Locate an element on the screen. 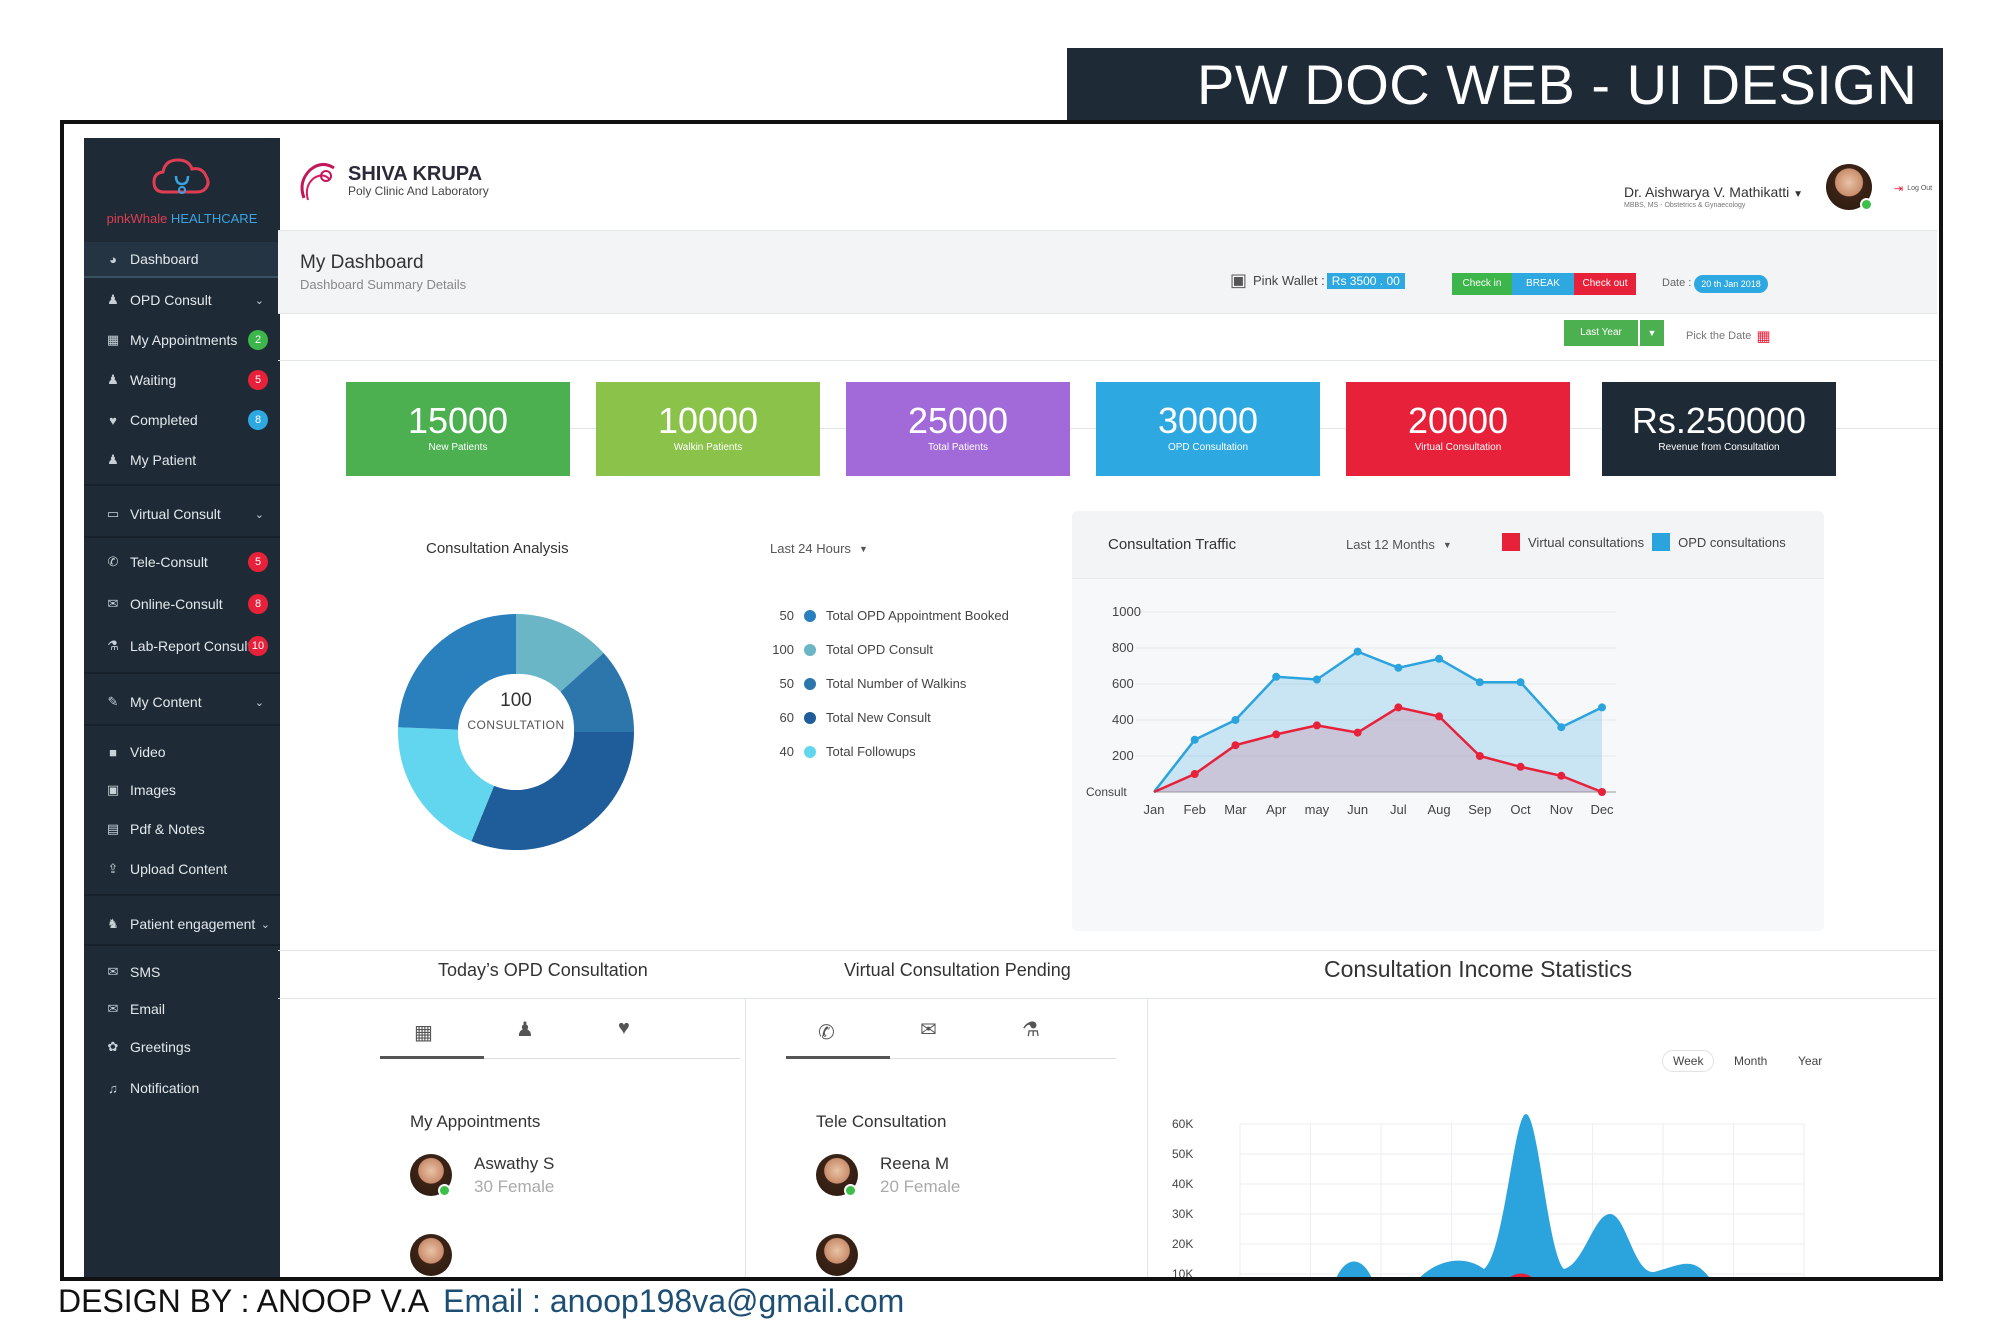 Image resolution: width=2000 pixels, height=1333 pixels. sidebar-item-my-patient: ♟ My Patient is located at coordinates (182, 460).